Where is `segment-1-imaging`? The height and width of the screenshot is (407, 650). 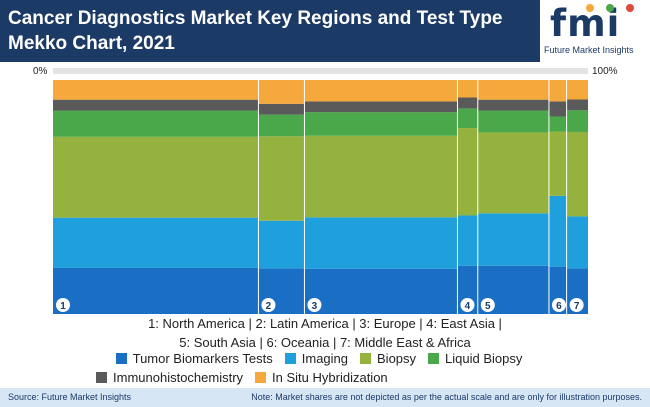 segment-1-imaging is located at coordinates (156, 242).